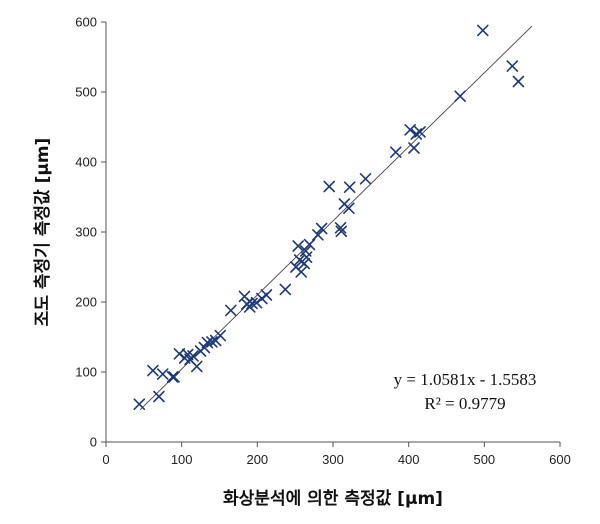  Describe the element at coordinates (333, 459) in the screenshot. I see `x-tick-label: 300` at that location.